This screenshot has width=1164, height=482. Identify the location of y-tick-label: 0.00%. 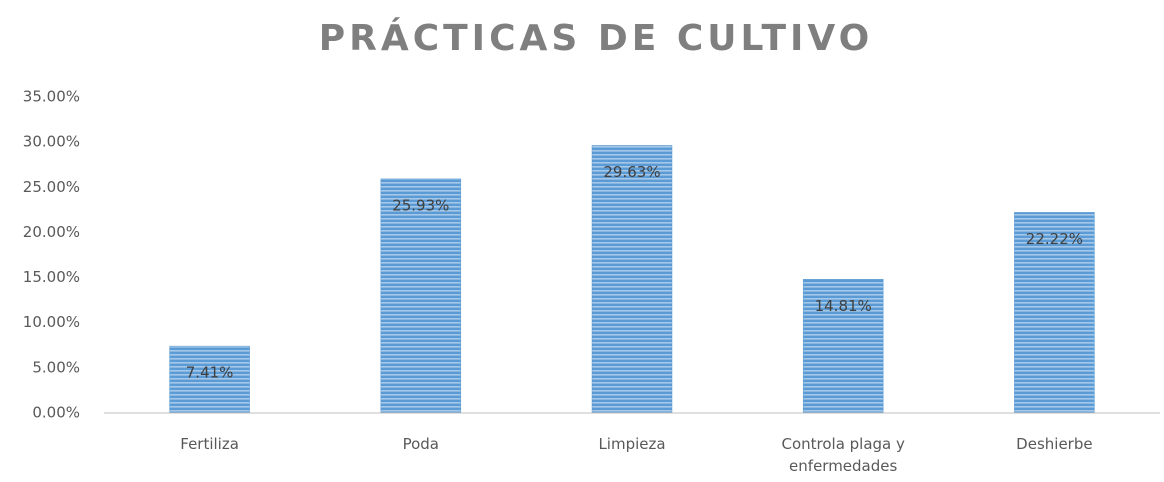
(56, 413).